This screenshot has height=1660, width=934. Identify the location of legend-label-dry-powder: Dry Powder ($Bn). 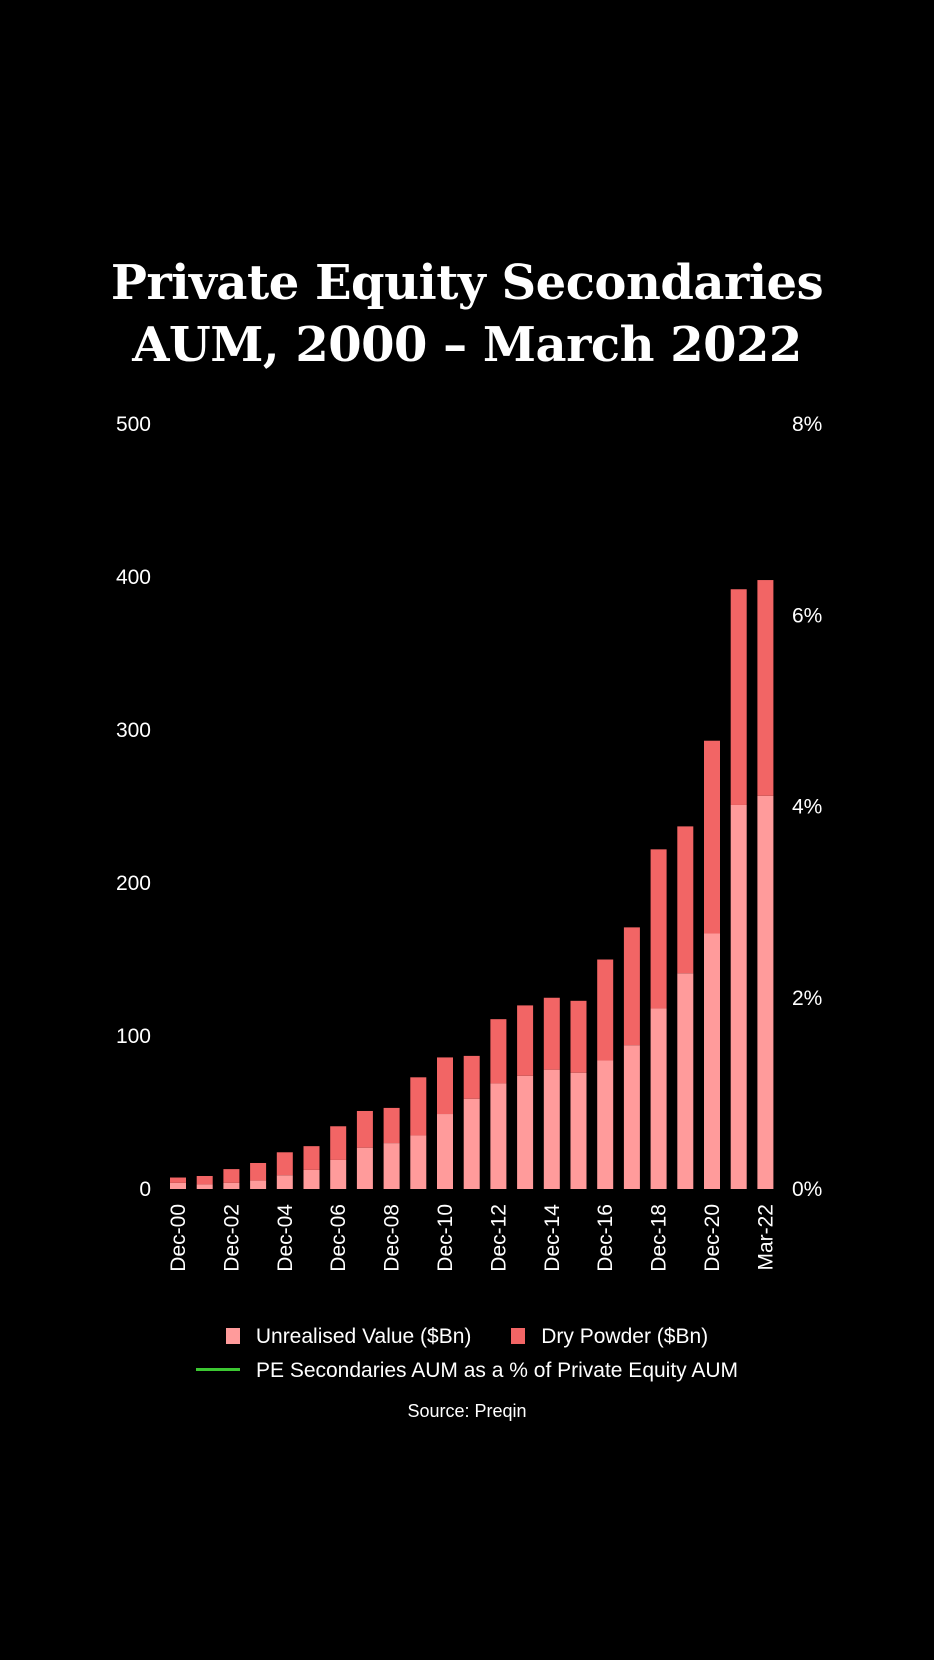
(625, 1336).